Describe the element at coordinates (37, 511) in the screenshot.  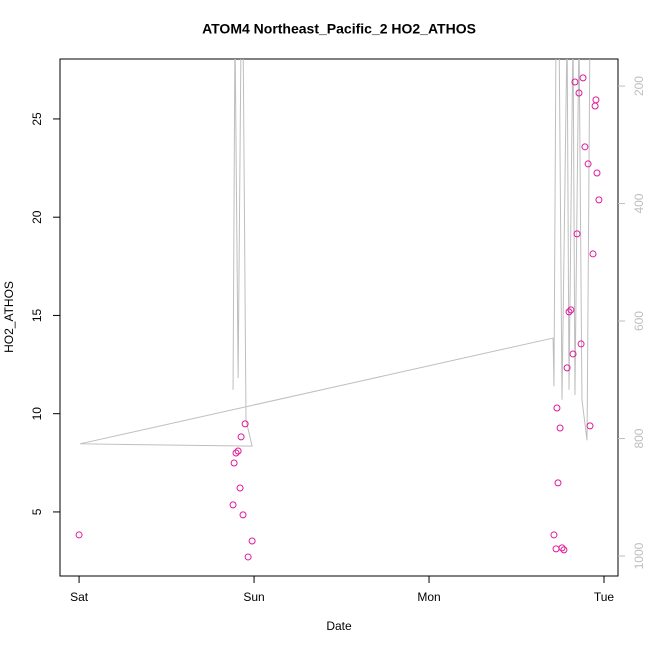
I see `y-tick-label: 5` at that location.